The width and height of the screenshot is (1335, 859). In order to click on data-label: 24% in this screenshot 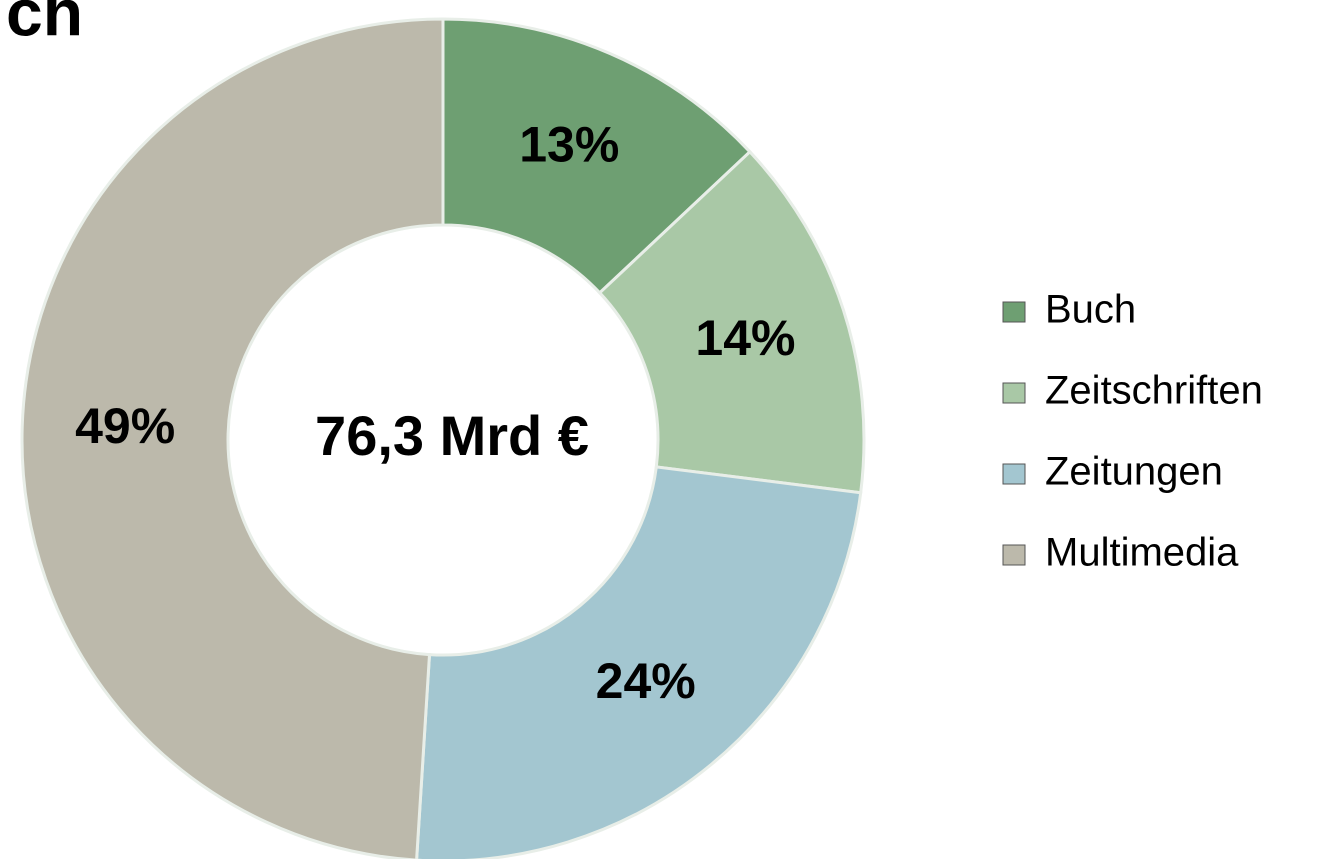, I will do `click(646, 681)`.